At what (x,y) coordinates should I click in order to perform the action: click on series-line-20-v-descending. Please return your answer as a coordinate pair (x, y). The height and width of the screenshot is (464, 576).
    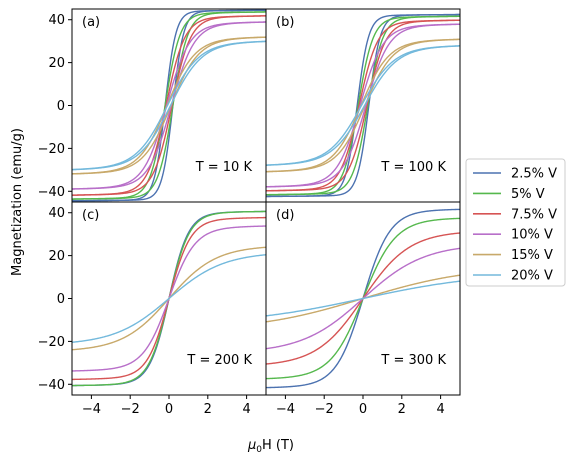
    Looking at the image, I should click on (169, 105).